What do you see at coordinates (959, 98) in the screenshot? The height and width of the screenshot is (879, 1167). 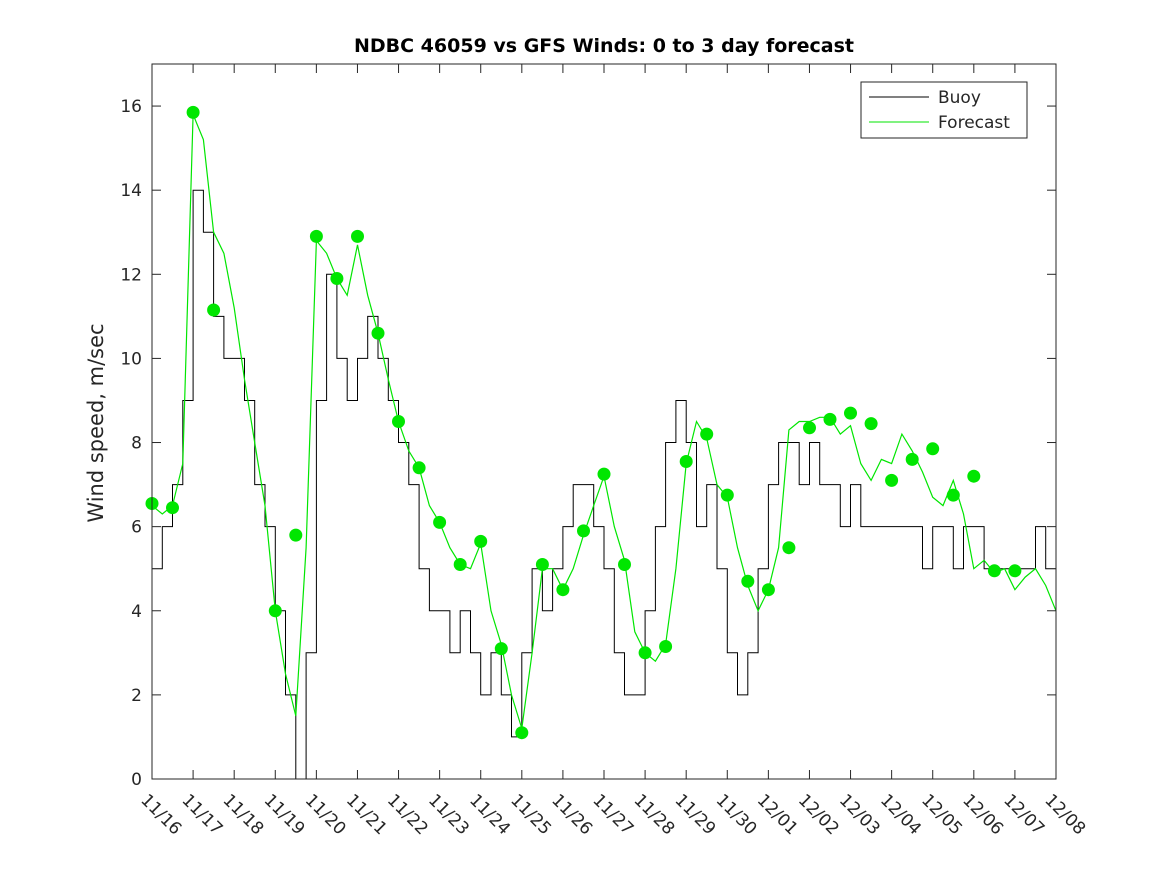 I see `legend-label-buoy: Buoy` at bounding box center [959, 98].